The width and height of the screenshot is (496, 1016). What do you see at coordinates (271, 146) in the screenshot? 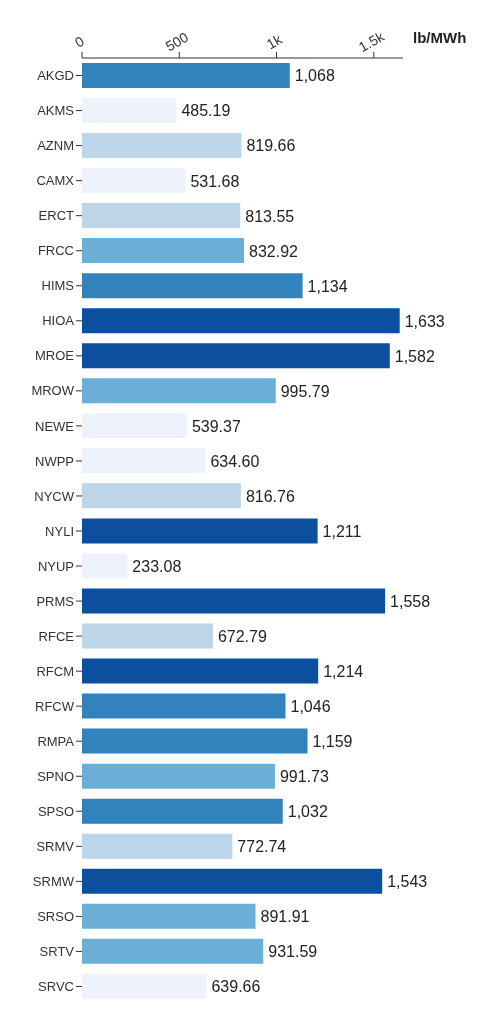
I see `data-label: 819.66` at bounding box center [271, 146].